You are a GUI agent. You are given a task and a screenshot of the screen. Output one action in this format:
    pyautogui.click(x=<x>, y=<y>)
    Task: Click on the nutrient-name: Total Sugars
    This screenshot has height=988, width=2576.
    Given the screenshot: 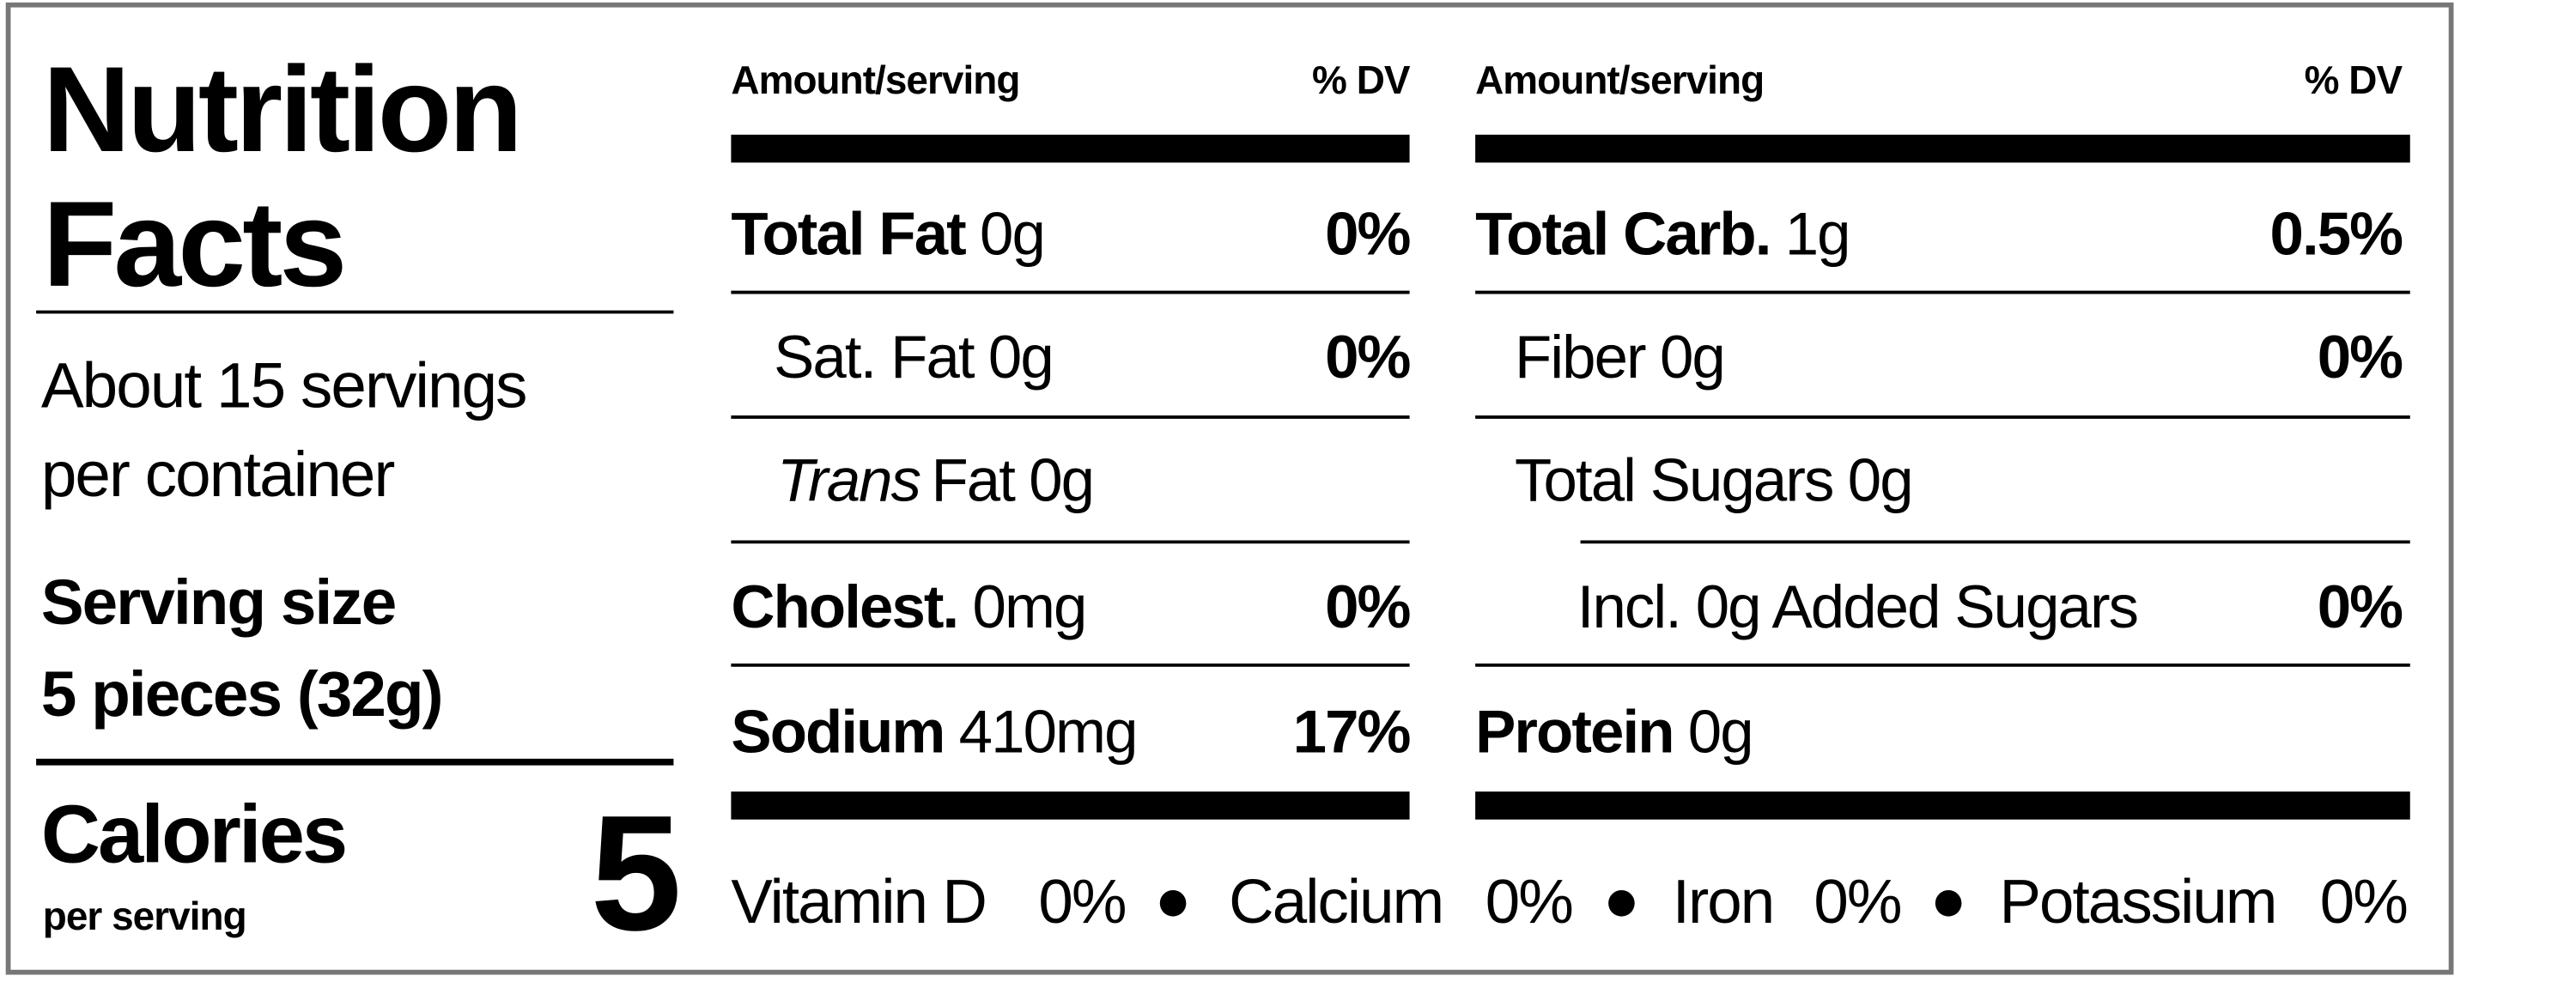 What is the action you would take?
    pyautogui.click(x=1674, y=481)
    